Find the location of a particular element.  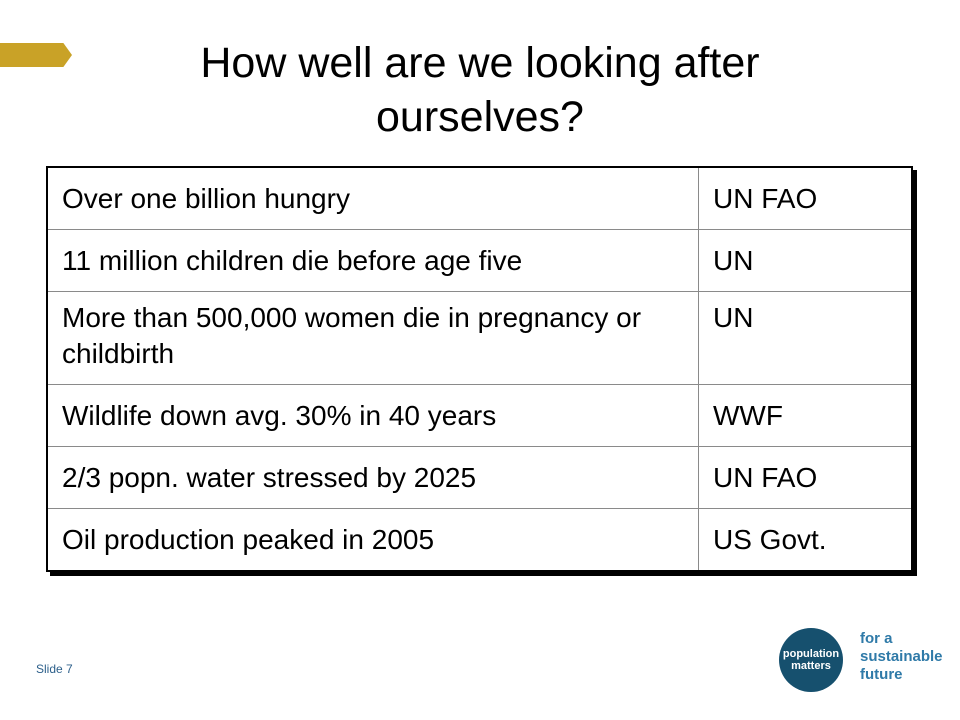

population-matters-logo: population matters is located at coordinates (811, 660).